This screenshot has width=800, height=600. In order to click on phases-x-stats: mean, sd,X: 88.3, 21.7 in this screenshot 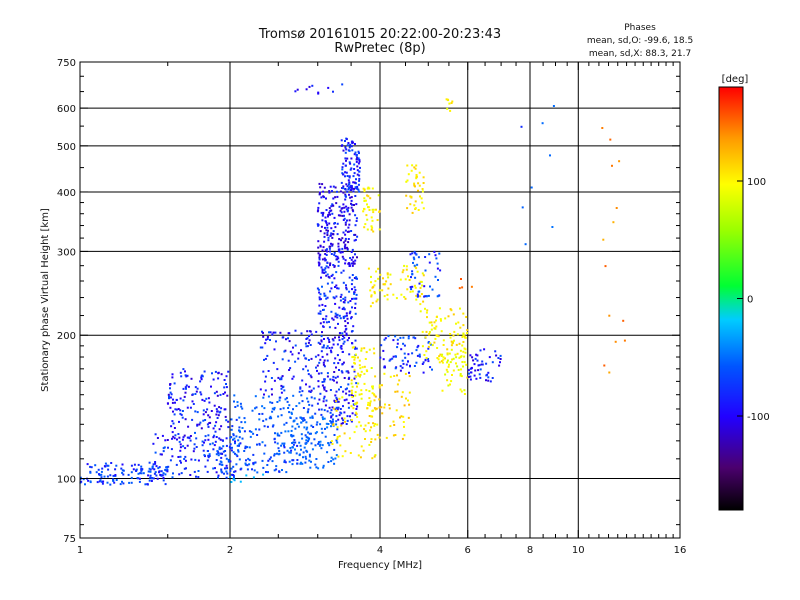, I will do `click(640, 54)`.